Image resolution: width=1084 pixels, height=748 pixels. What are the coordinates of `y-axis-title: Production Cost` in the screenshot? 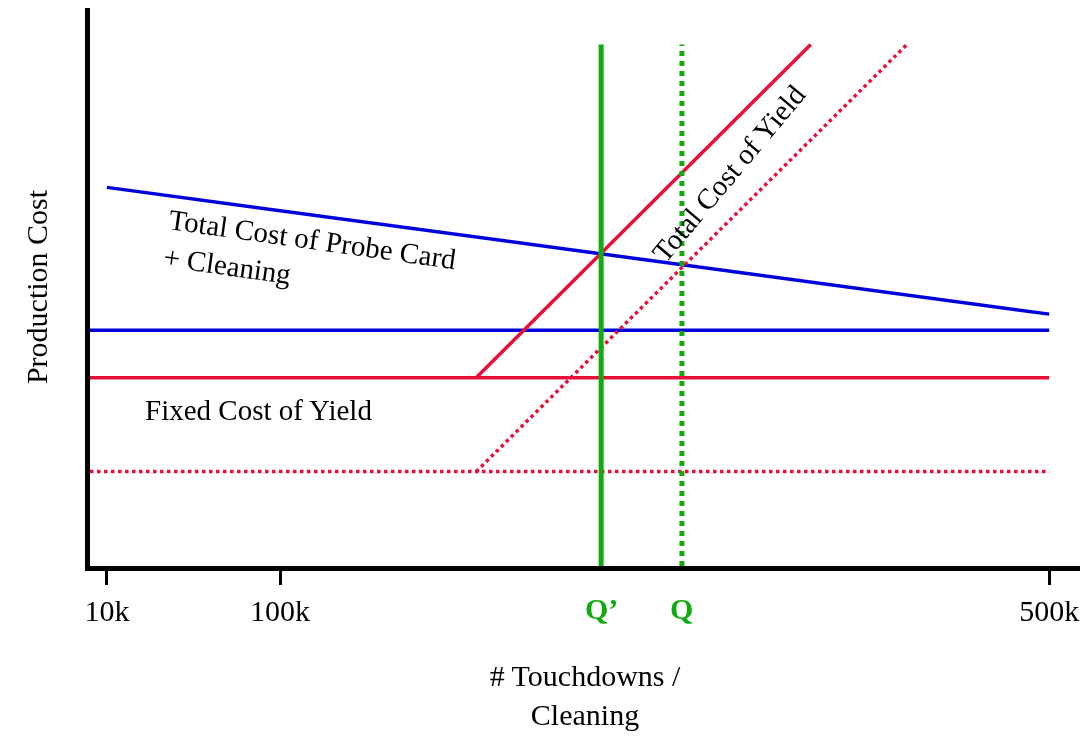 It's located at (36, 287).